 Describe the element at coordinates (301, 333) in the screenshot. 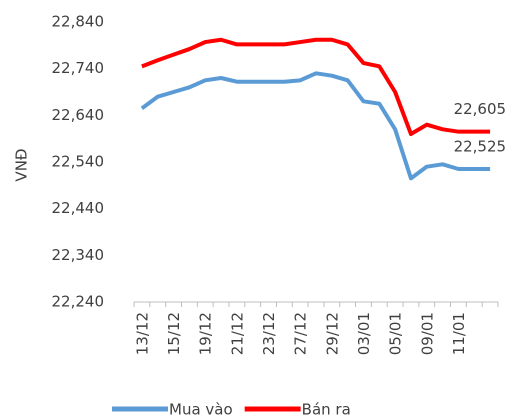

I see `x-tick-label: 27/12` at that location.